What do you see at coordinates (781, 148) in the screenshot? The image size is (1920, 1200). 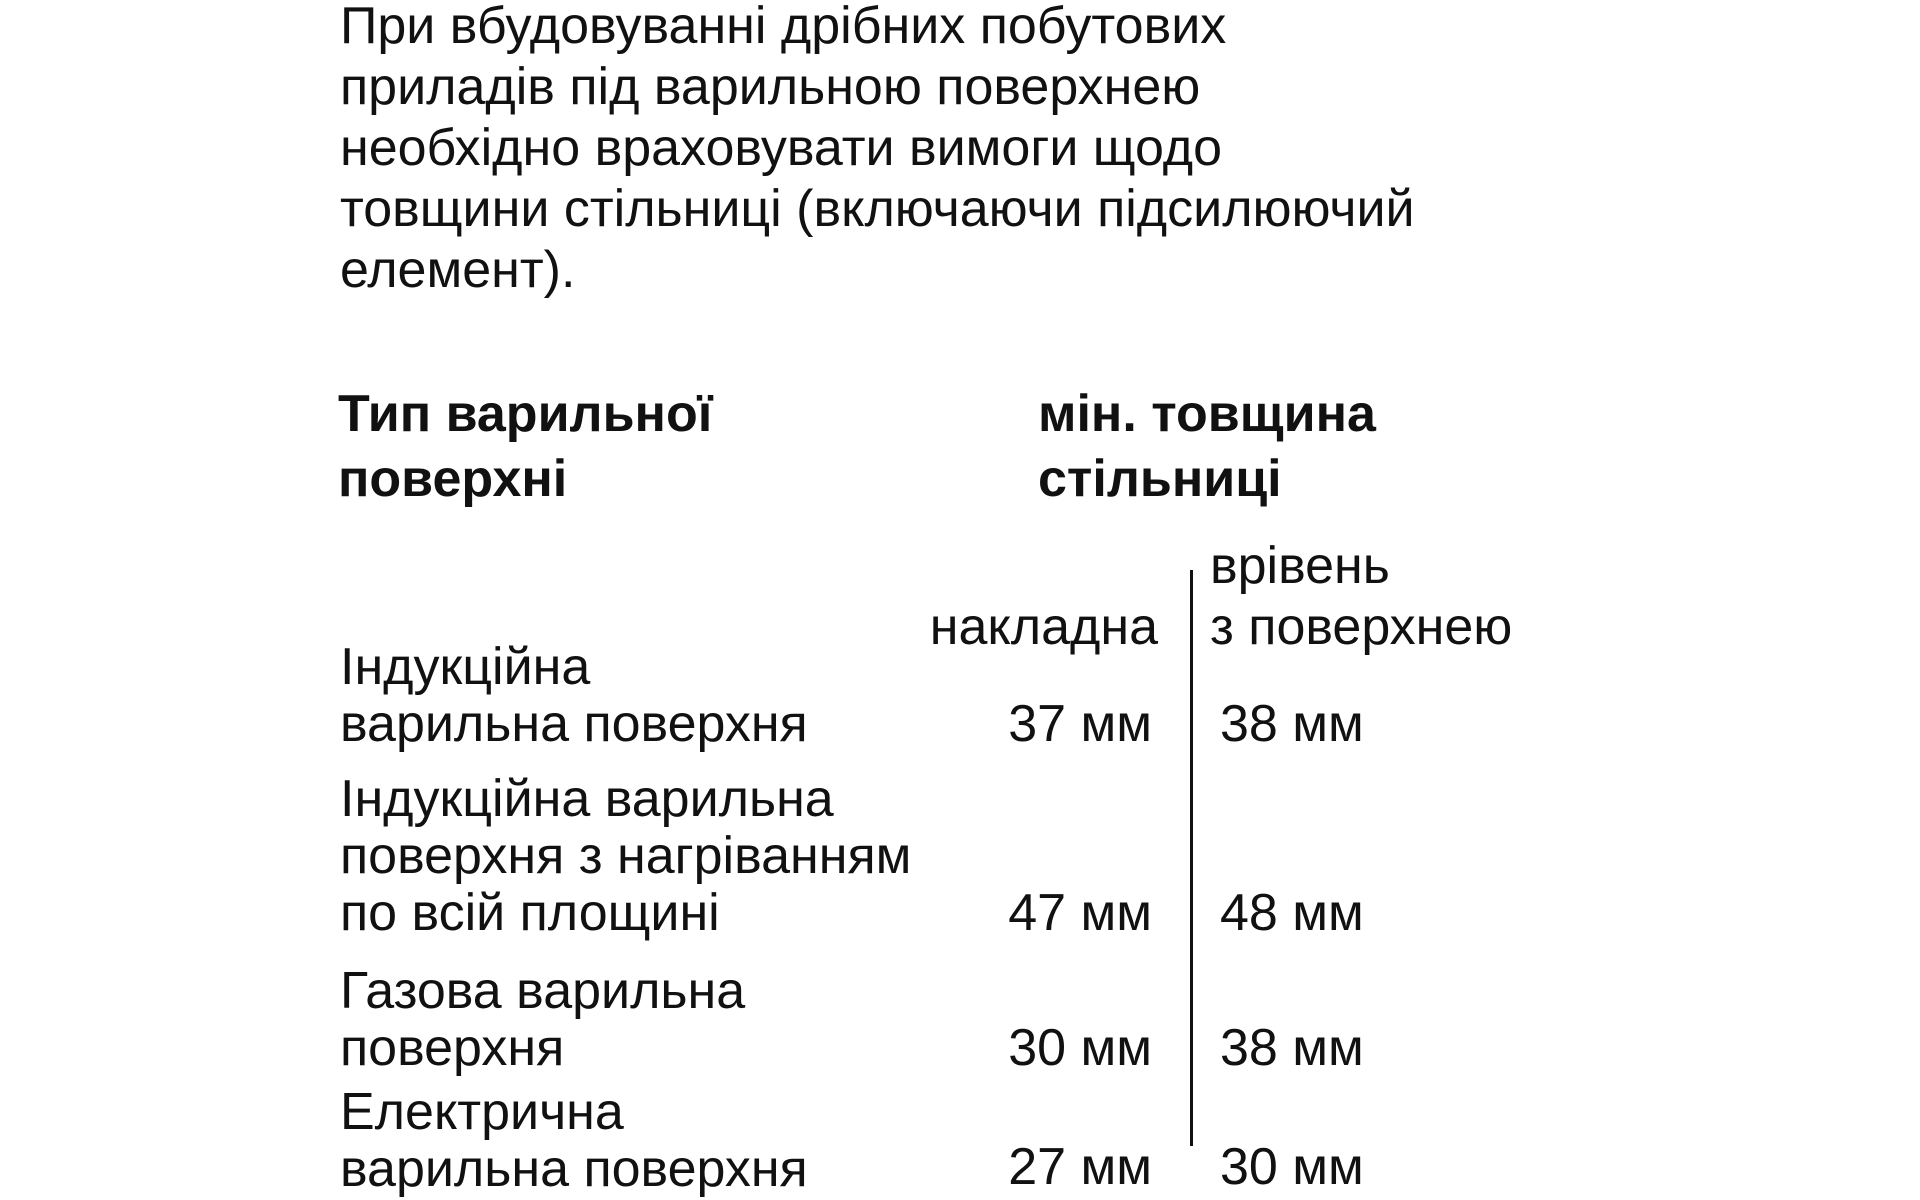 I see `intro-line: необхідно враховувати вимоги щодо` at bounding box center [781, 148].